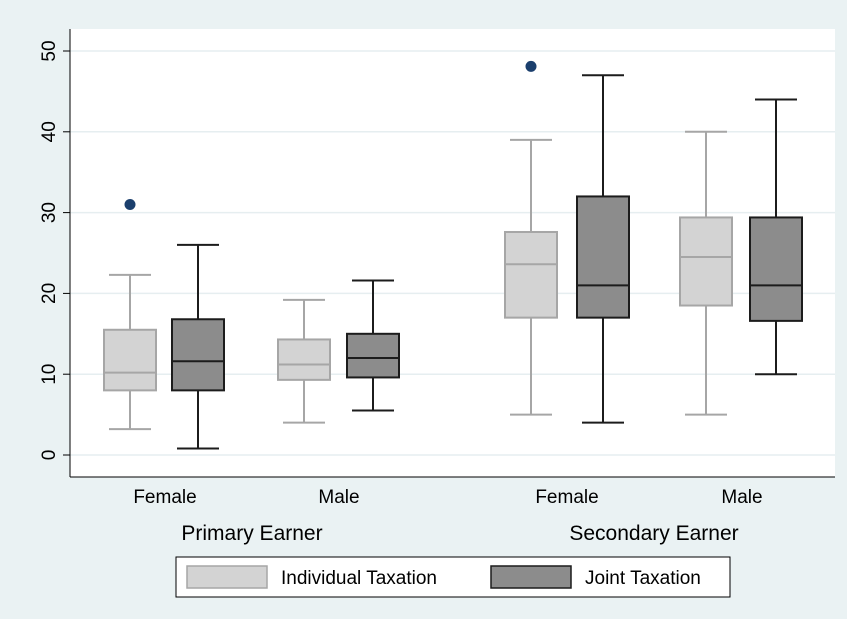  I want to click on y-tick-label: 0, so click(49, 455).